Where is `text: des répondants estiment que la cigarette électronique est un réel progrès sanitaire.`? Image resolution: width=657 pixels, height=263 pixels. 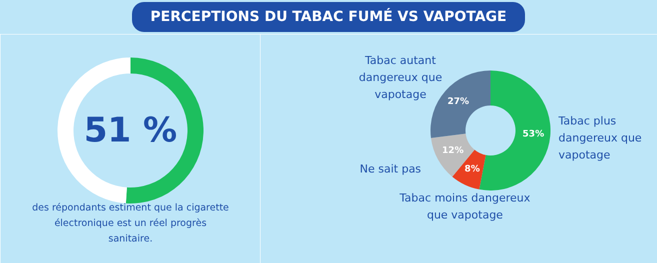 text: des répondants estiment que la cigarette électronique est un réel progrès sanitaire. is located at coordinates (131, 223).